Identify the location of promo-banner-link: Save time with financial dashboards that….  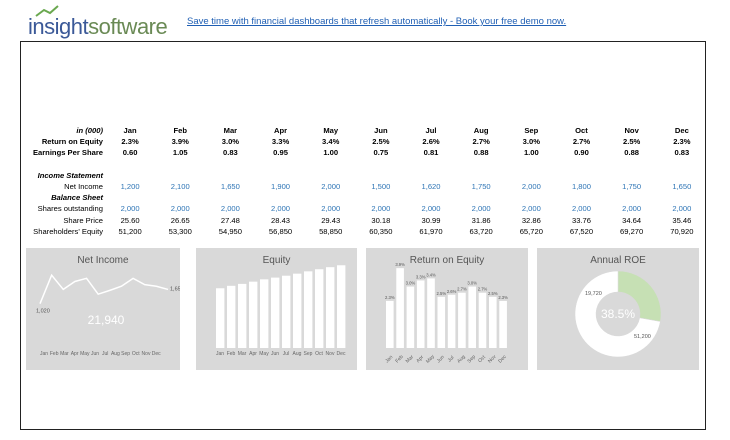
(377, 21).